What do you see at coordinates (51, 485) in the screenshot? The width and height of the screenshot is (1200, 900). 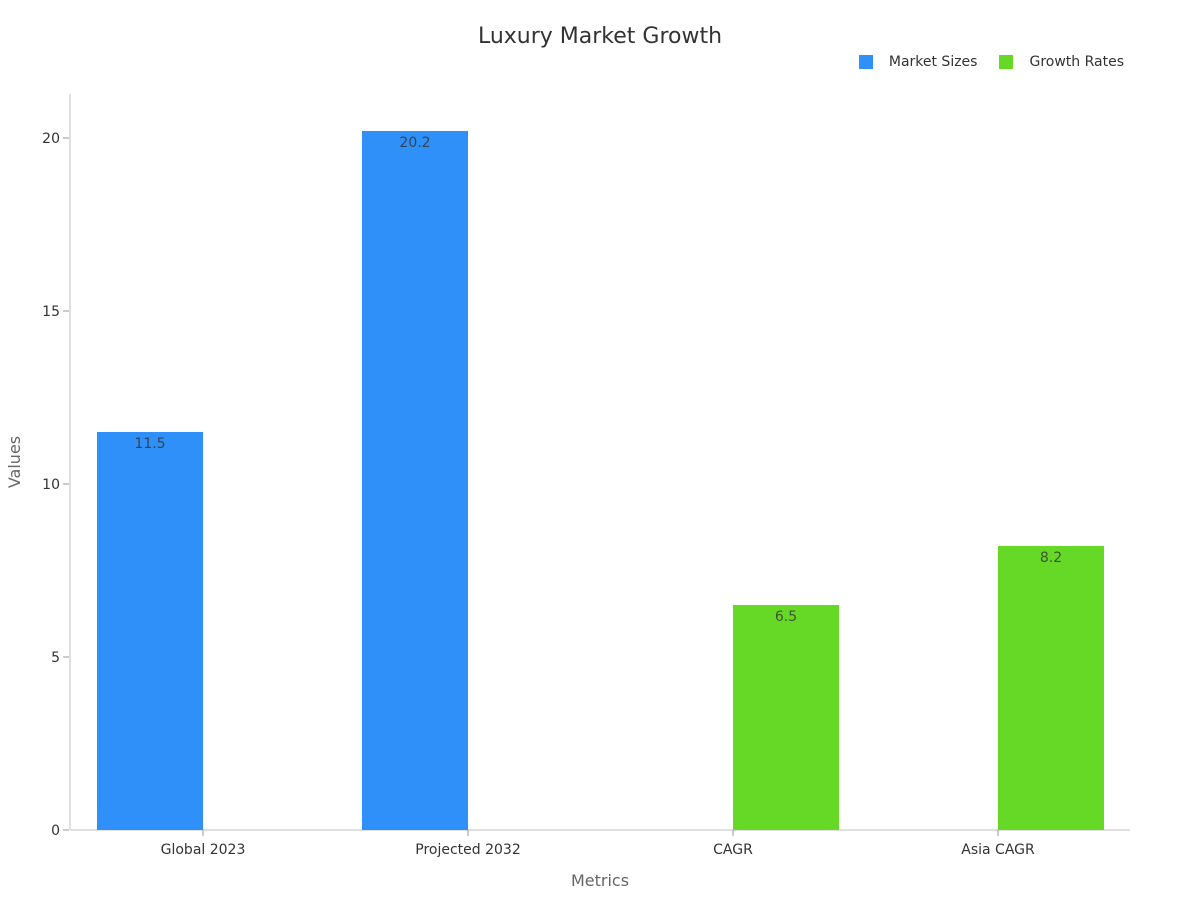 I see `y-tick-label: 10` at bounding box center [51, 485].